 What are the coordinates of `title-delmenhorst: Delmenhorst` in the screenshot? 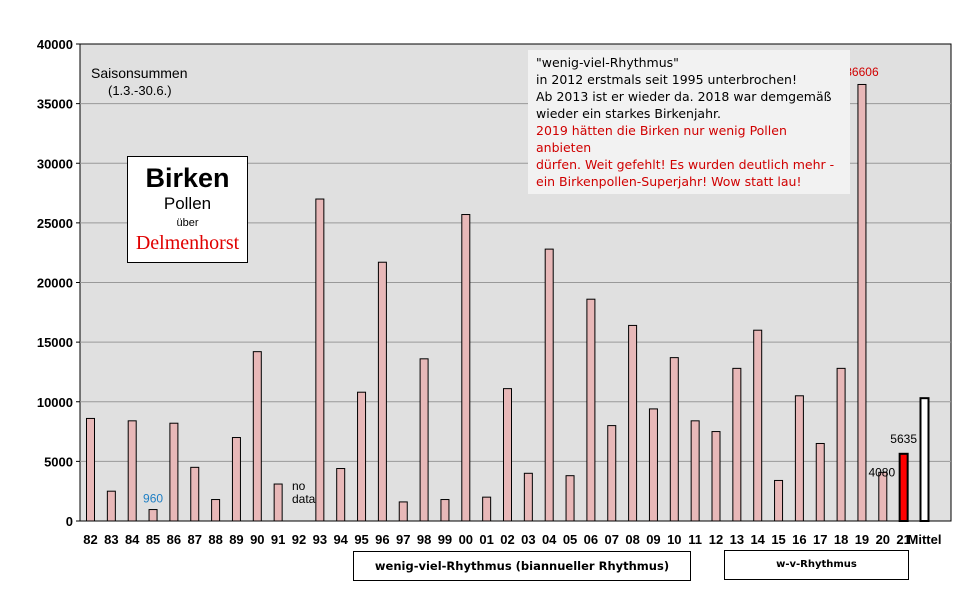 It's located at (187, 243).